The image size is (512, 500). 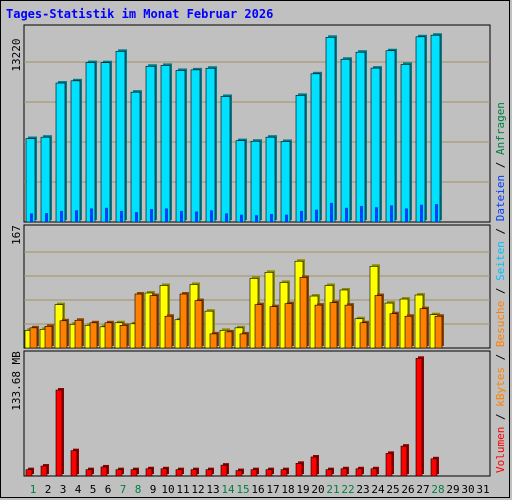 I want to click on x-tick-label-day-27: 27, so click(x=422, y=489).